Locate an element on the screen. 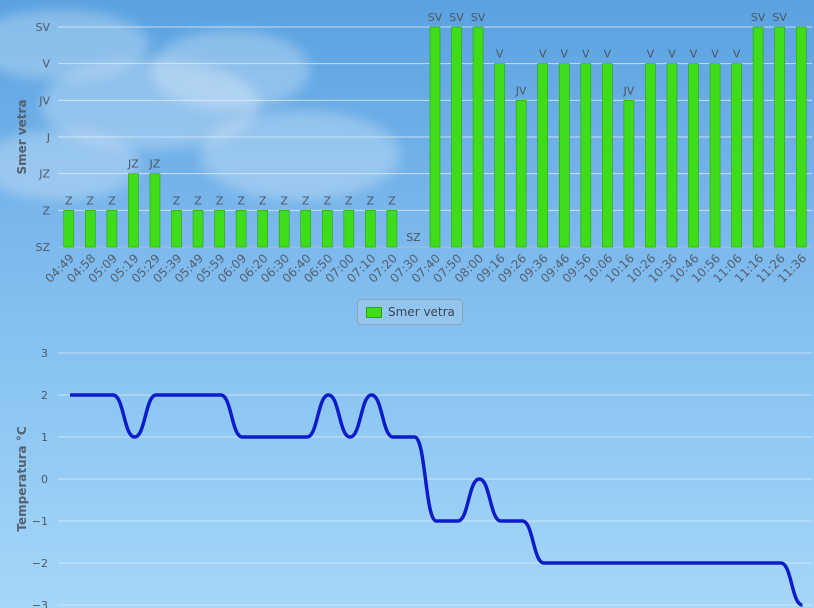  y-tick-label: 2 is located at coordinates (44, 395).